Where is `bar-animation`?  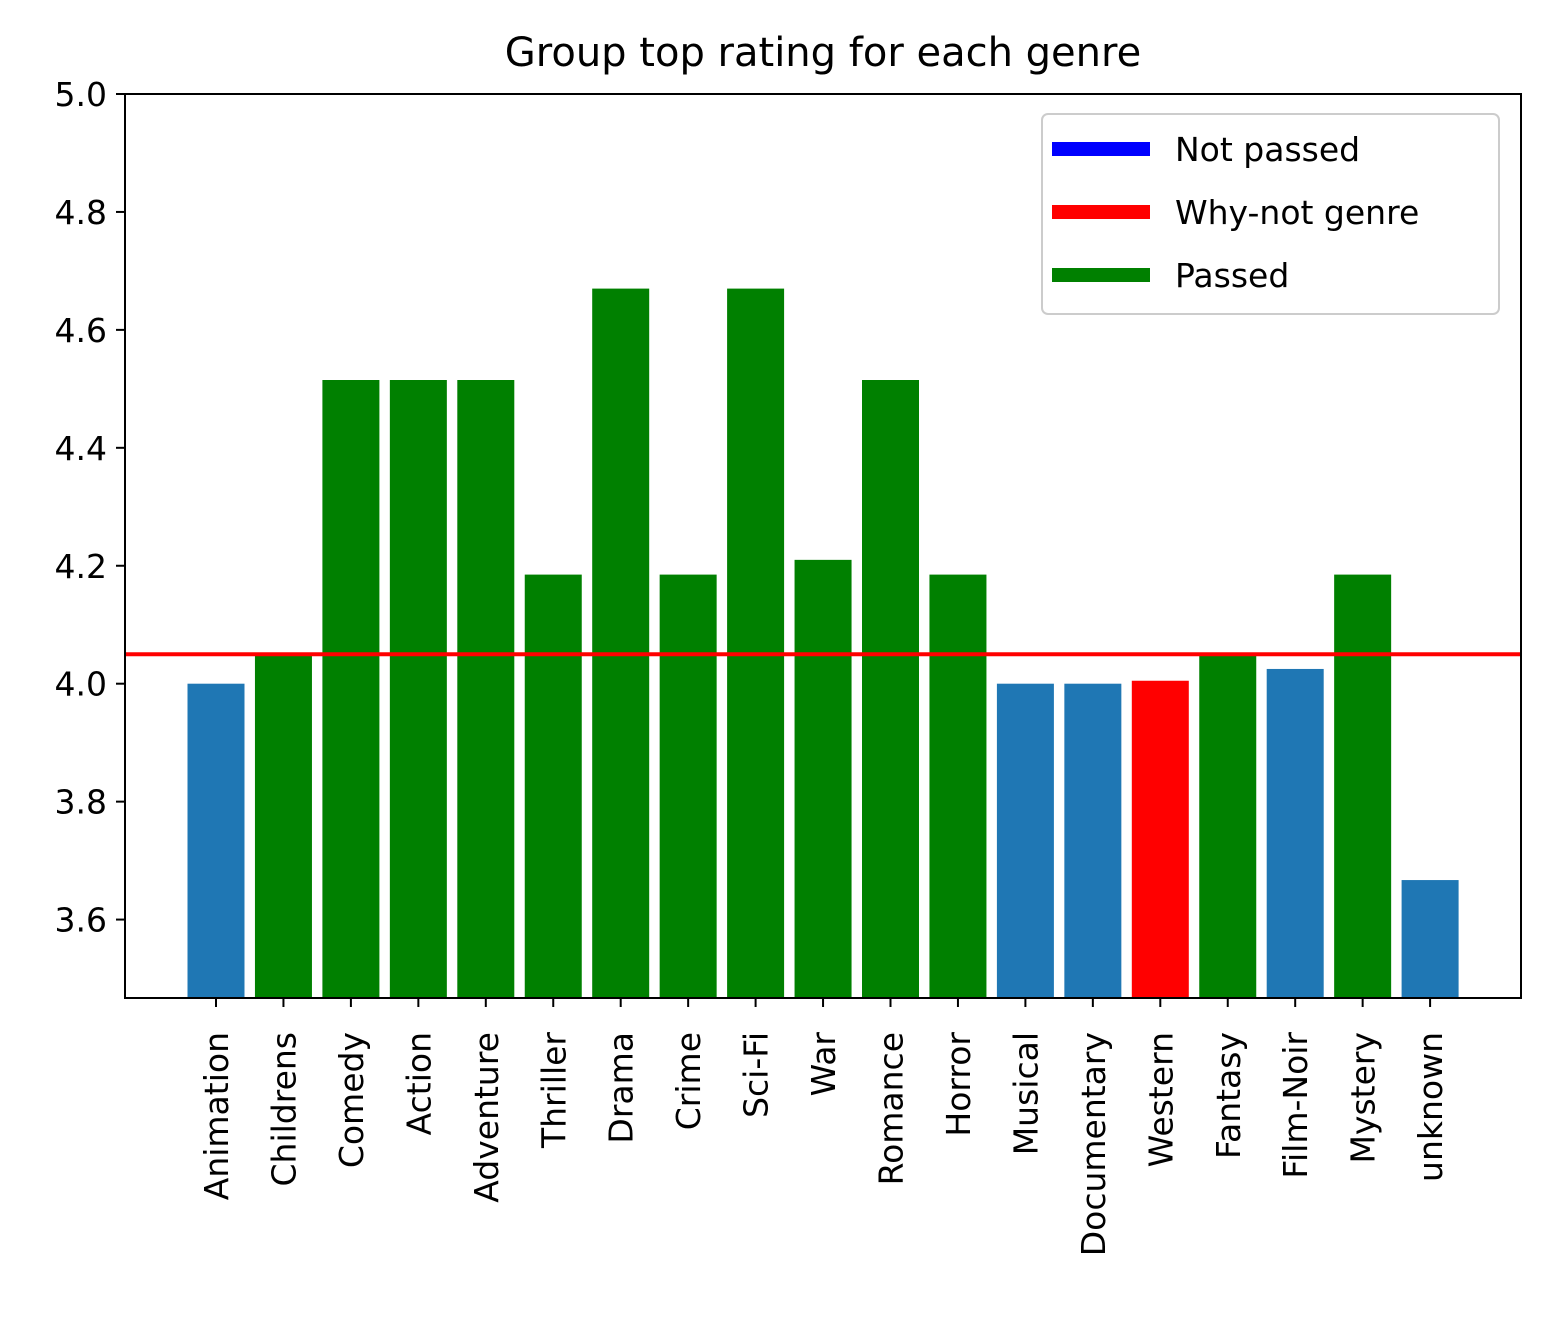 bar-animation is located at coordinates (216, 840).